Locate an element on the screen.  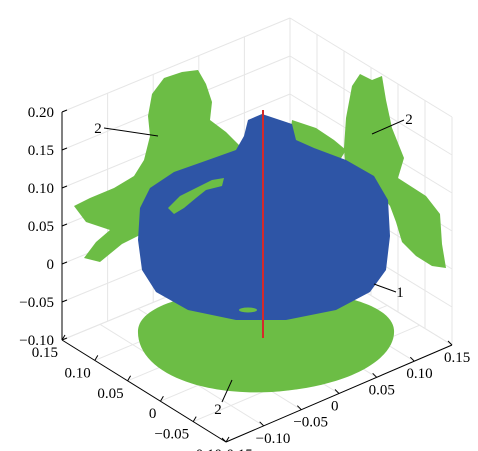
callout-pointer-left-wing is located at coordinates (131, 132).